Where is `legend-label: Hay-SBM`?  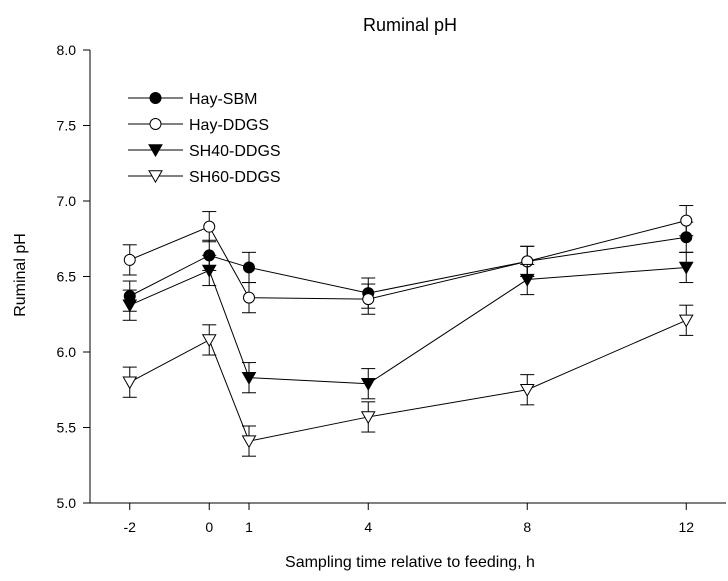
legend-label: Hay-SBM is located at coordinates (223, 99).